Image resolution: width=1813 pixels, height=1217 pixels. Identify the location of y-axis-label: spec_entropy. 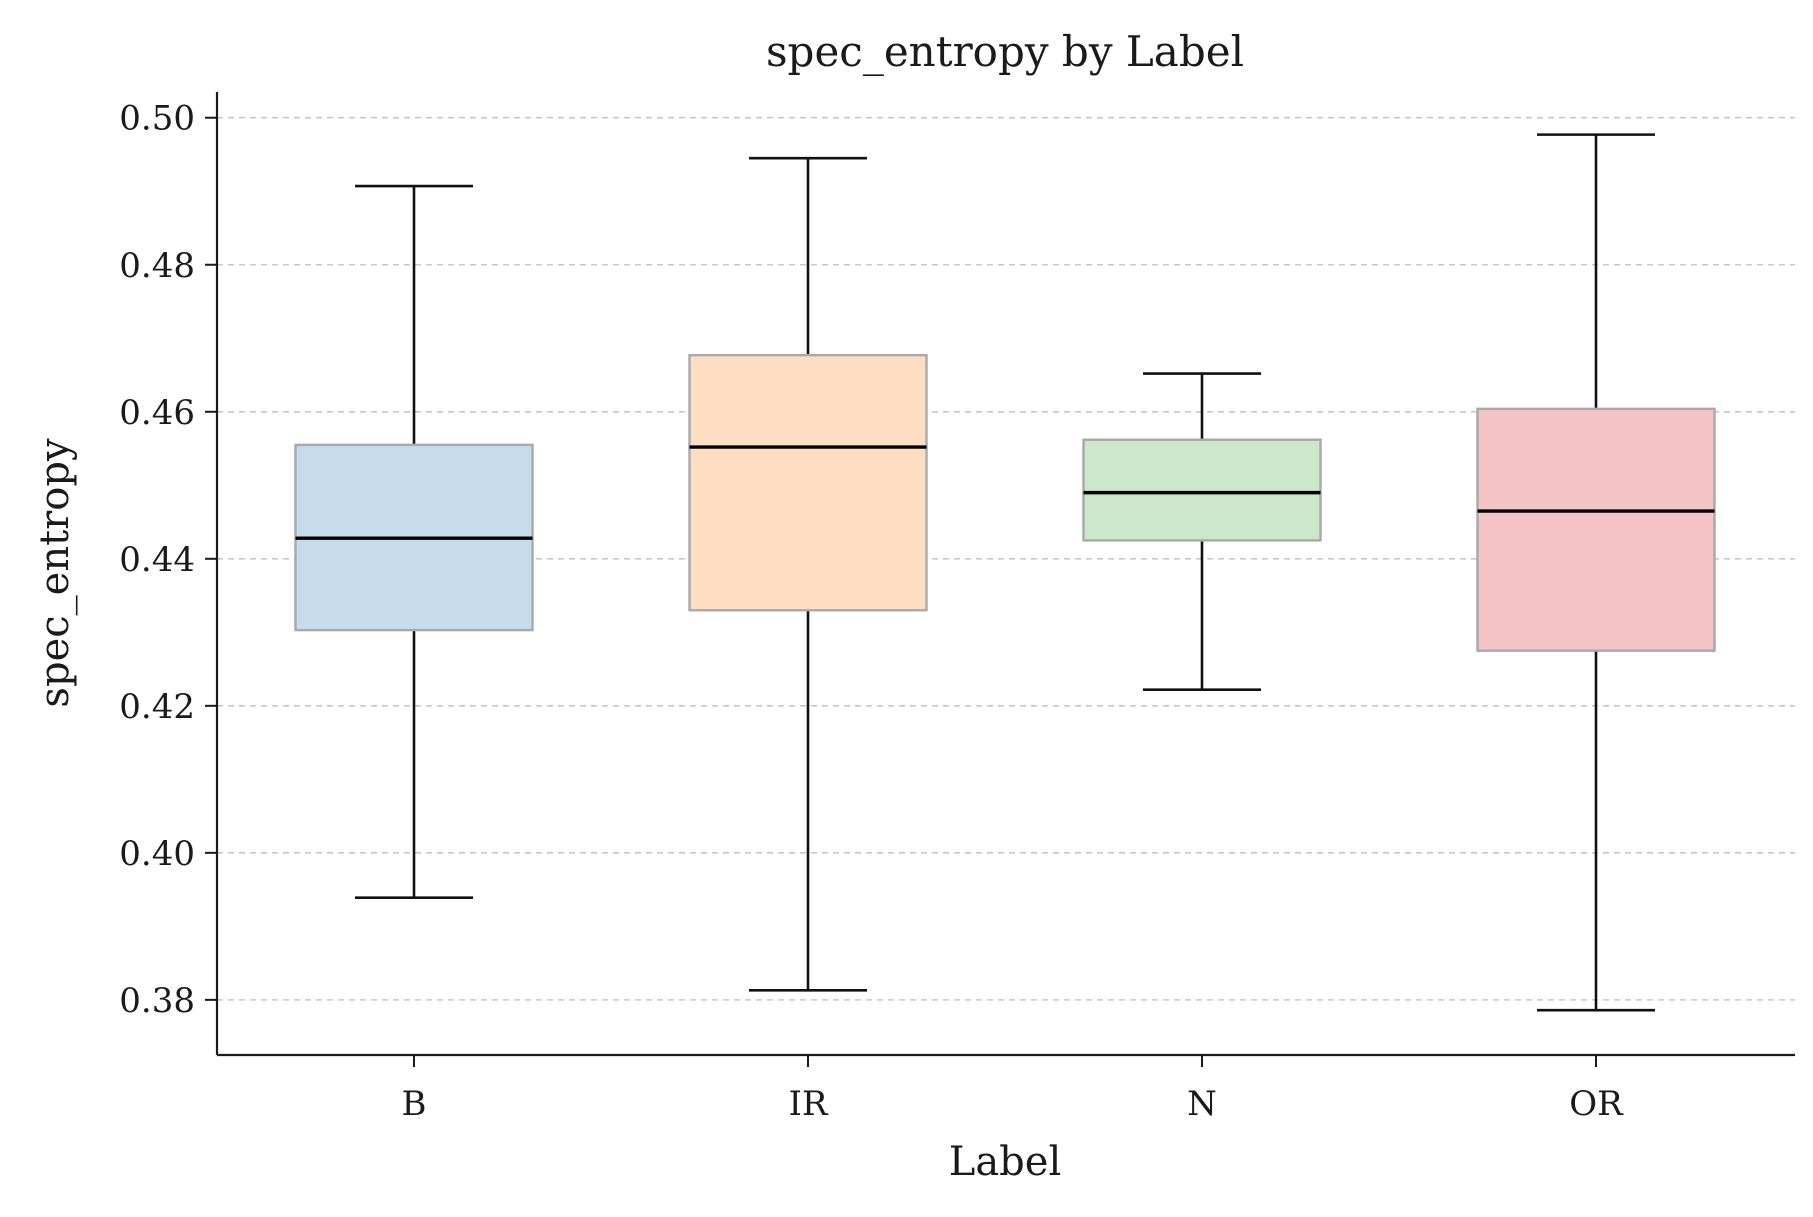
(55, 573).